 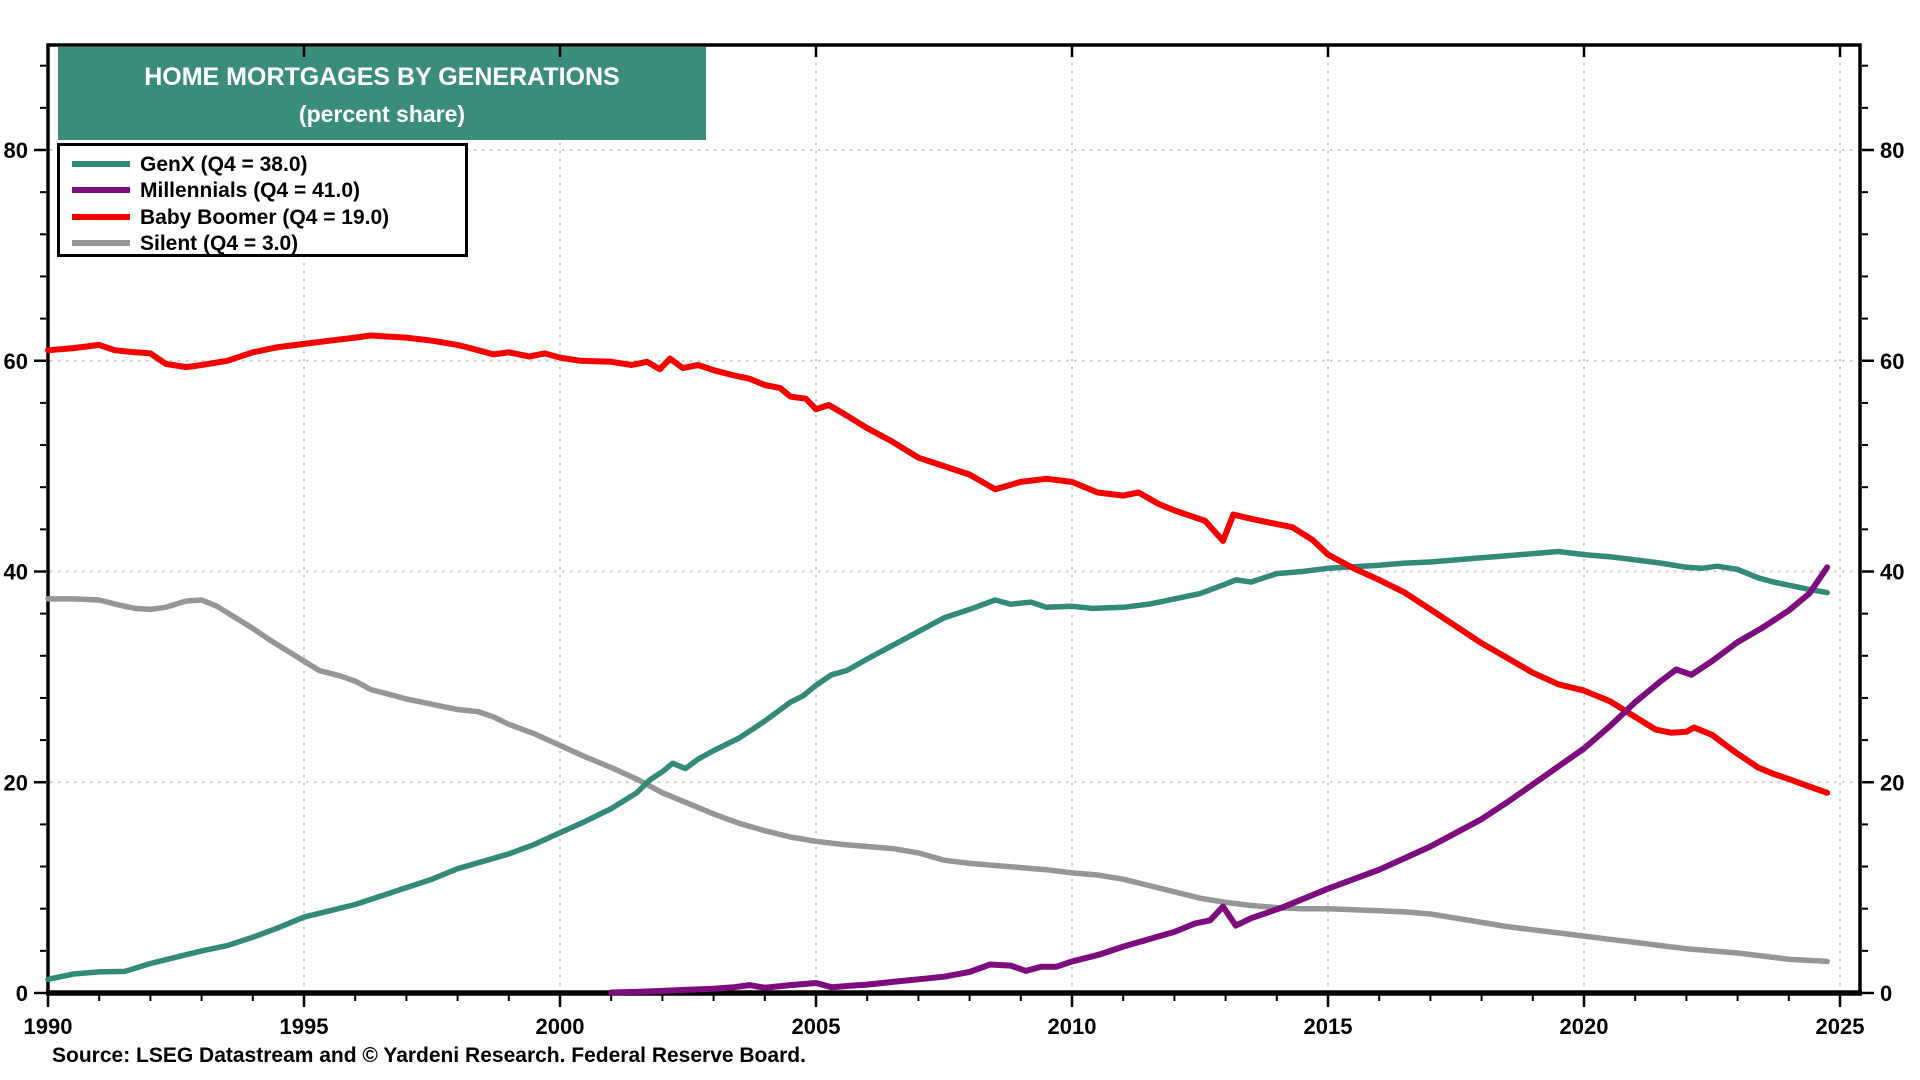 What do you see at coordinates (16, 572) in the screenshot?
I see `y-axis-label-left-40: 40` at bounding box center [16, 572].